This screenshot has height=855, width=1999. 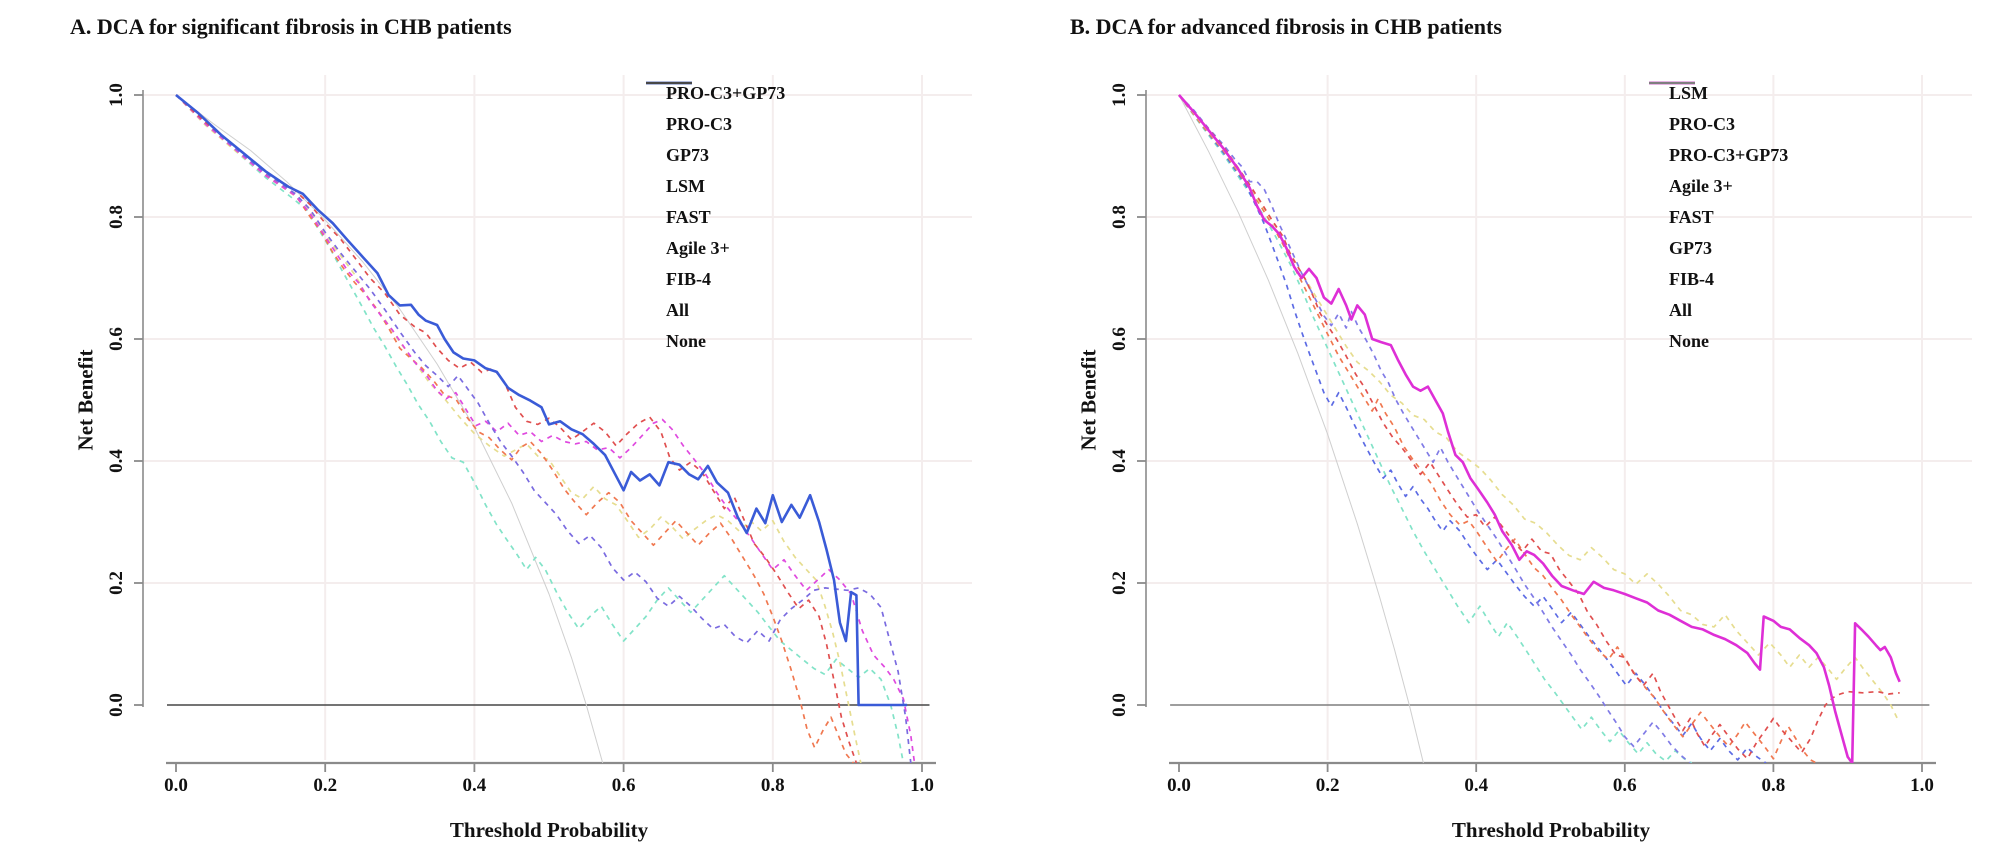 I want to click on panel-A-y-tick-label-5: 1.0, so click(x=116, y=95).